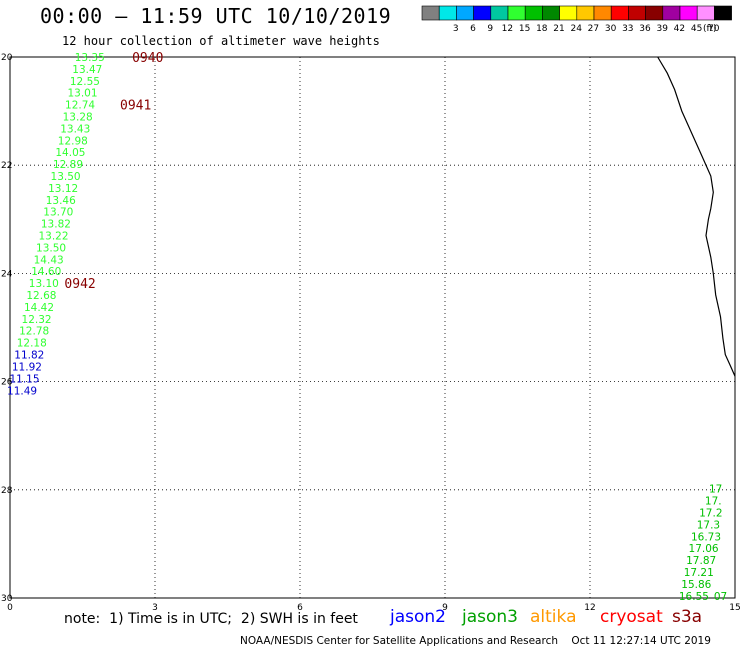  What do you see at coordinates (490, 617) in the screenshot?
I see `satellite-jason3: jason3` at bounding box center [490, 617].